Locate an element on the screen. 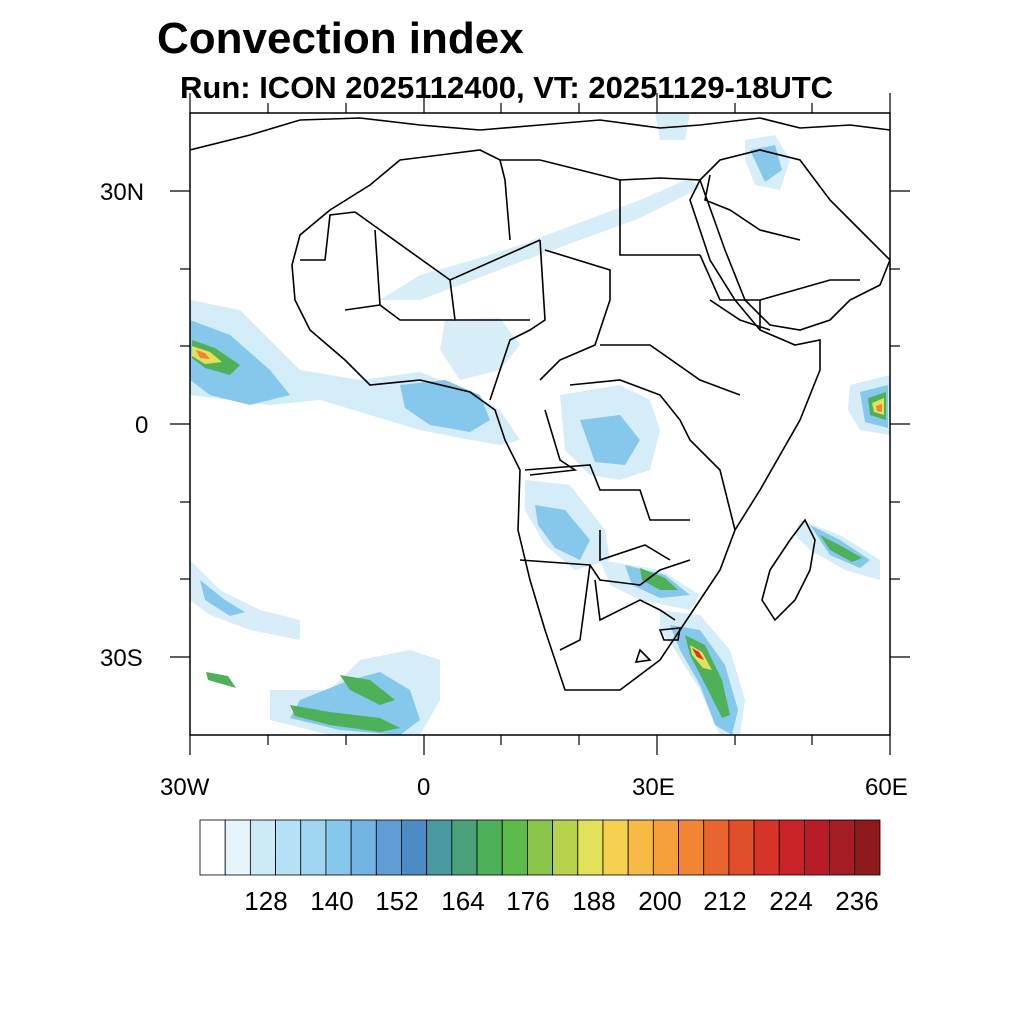 The image size is (1024, 1024). madagascar-coastline is located at coordinates (788, 570).